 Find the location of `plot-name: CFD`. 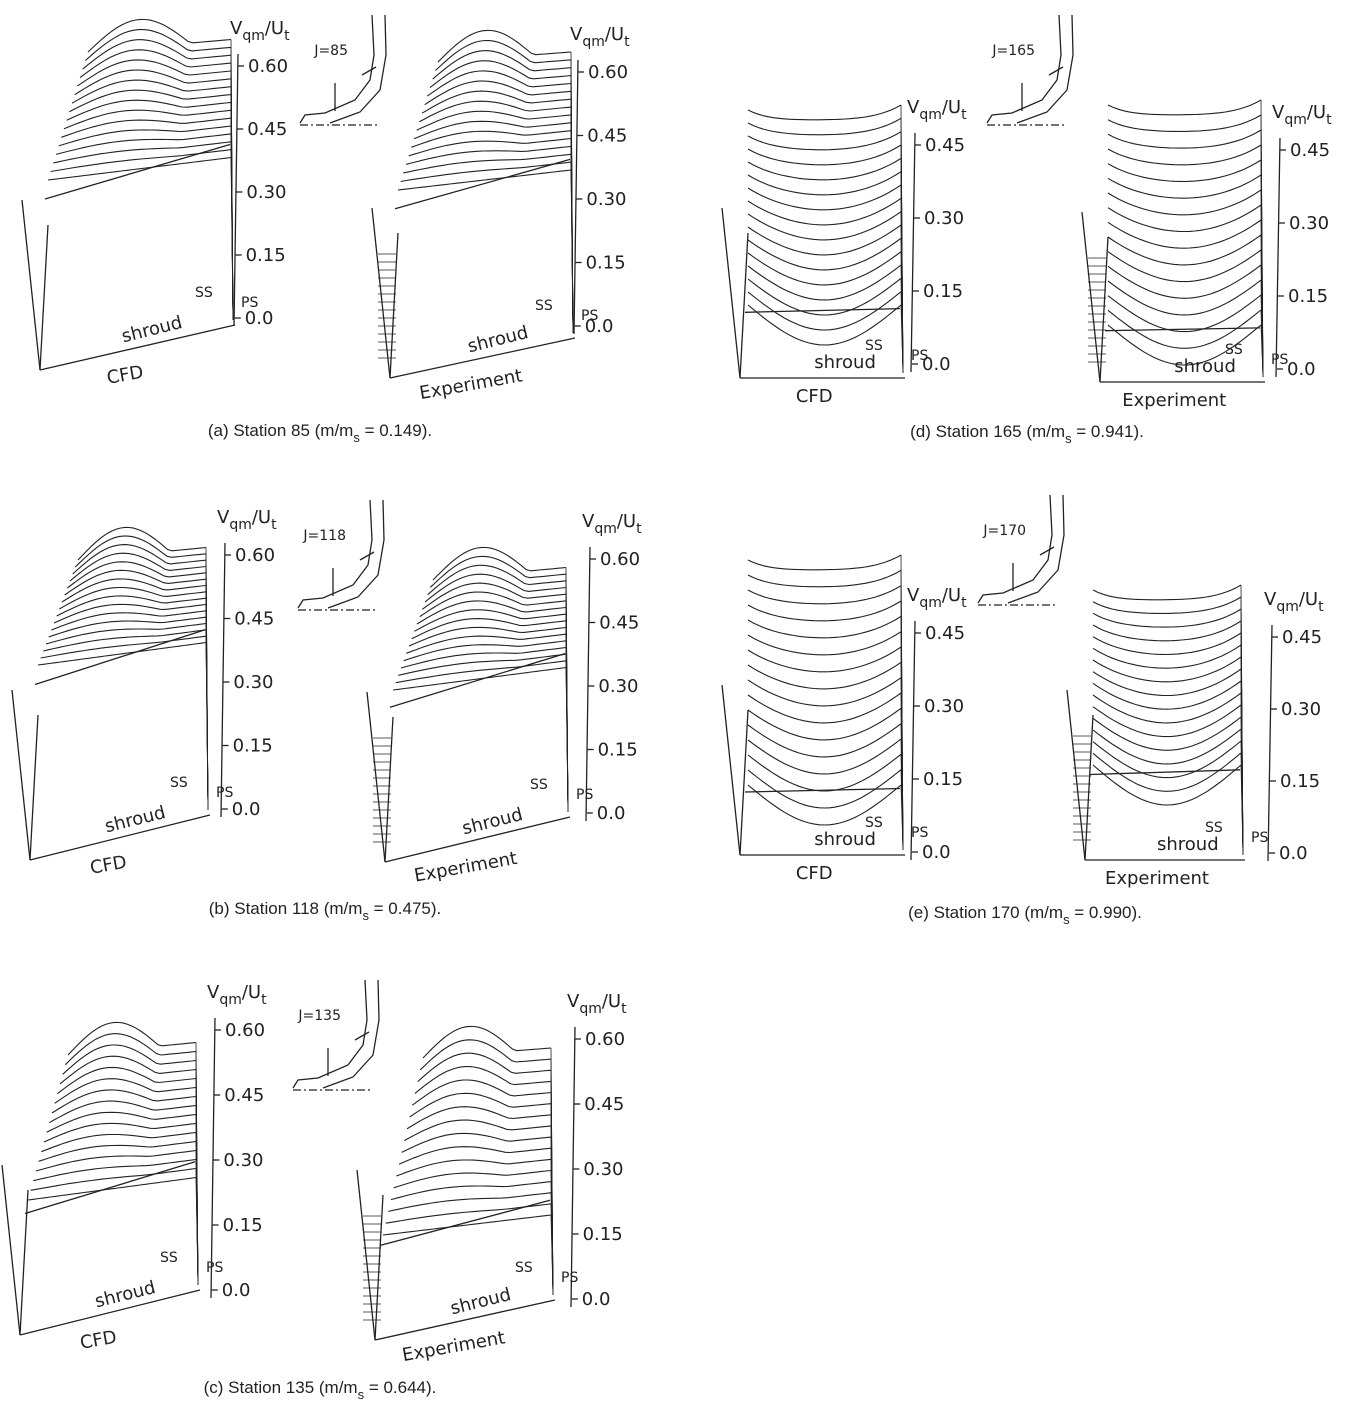

plot-name: CFD is located at coordinates (98, 1340).